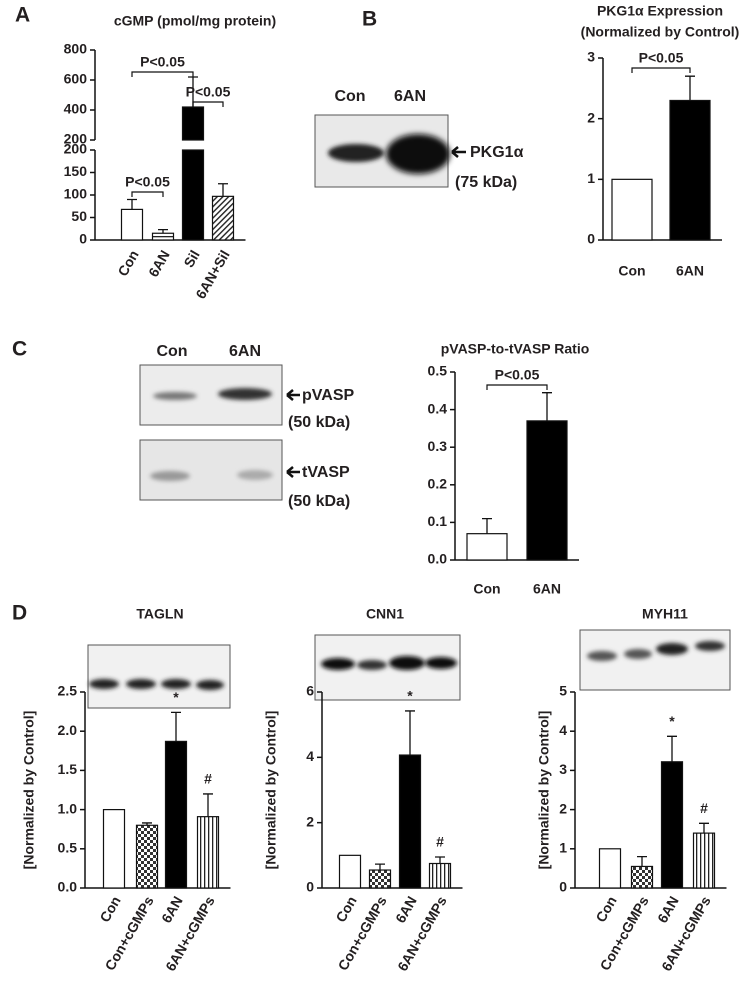 This screenshot has height=1003, width=739. What do you see at coordinates (68, 887) in the screenshot?
I see `y-tick-label: 0.0` at bounding box center [68, 887].